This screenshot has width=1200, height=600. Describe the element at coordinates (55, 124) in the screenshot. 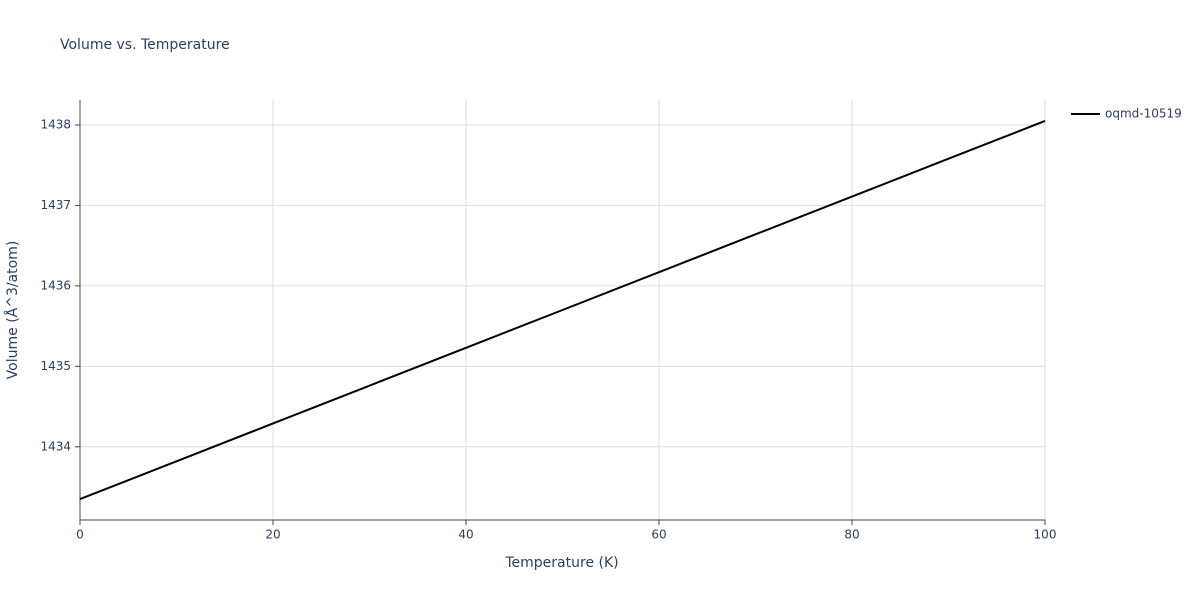

I see `y-tick-label: 1438` at that location.